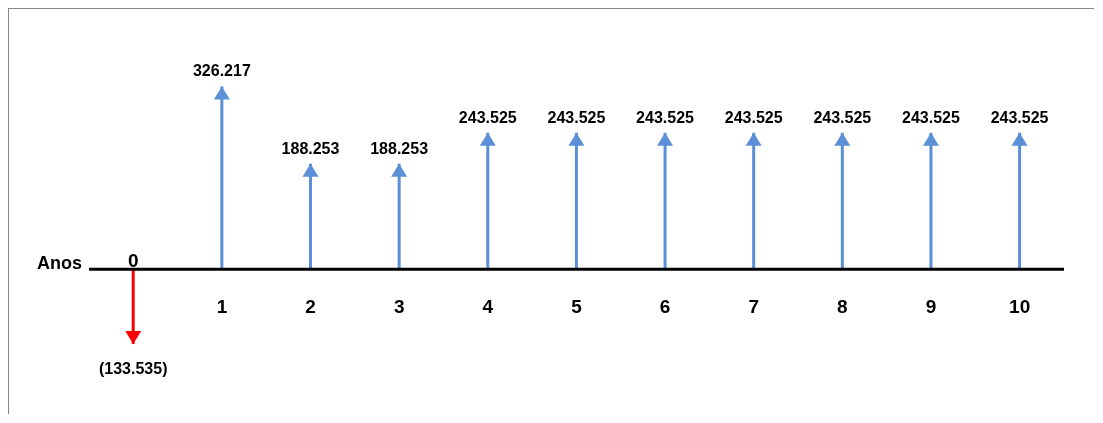  I want to click on x-tick-label: 3, so click(399, 306).